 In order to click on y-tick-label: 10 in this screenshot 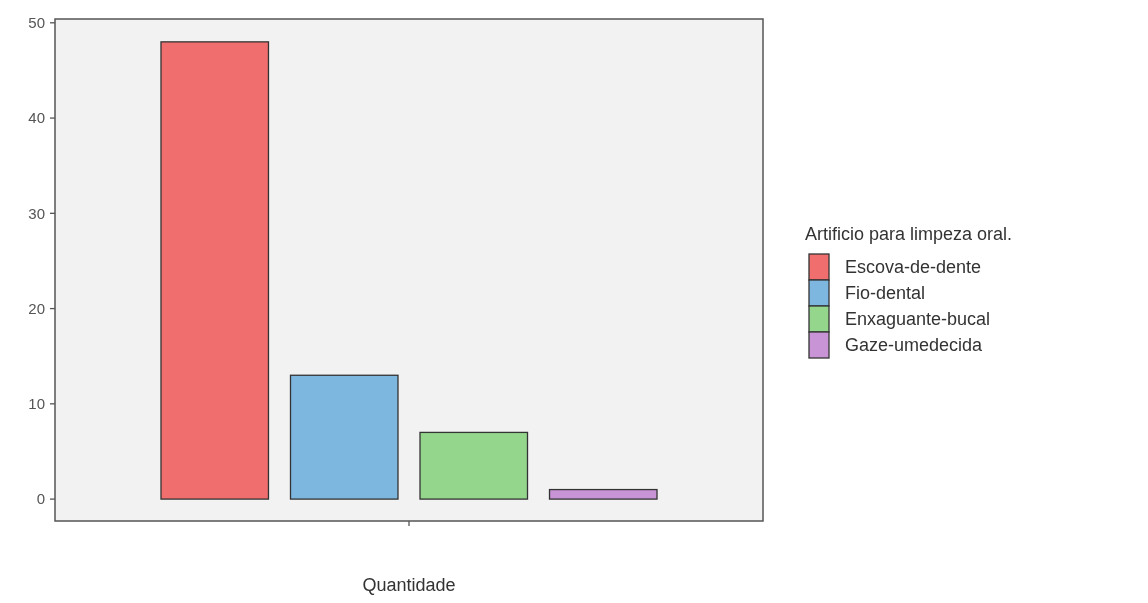, I will do `click(36, 404)`.